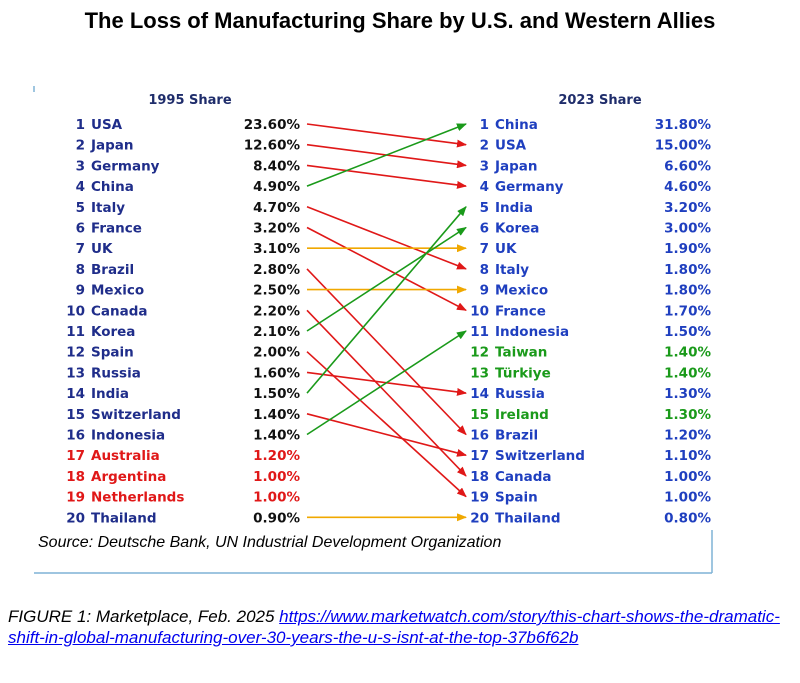 The image size is (800, 683). Describe the element at coordinates (116, 373) in the screenshot. I see `left-country: Russia` at that location.